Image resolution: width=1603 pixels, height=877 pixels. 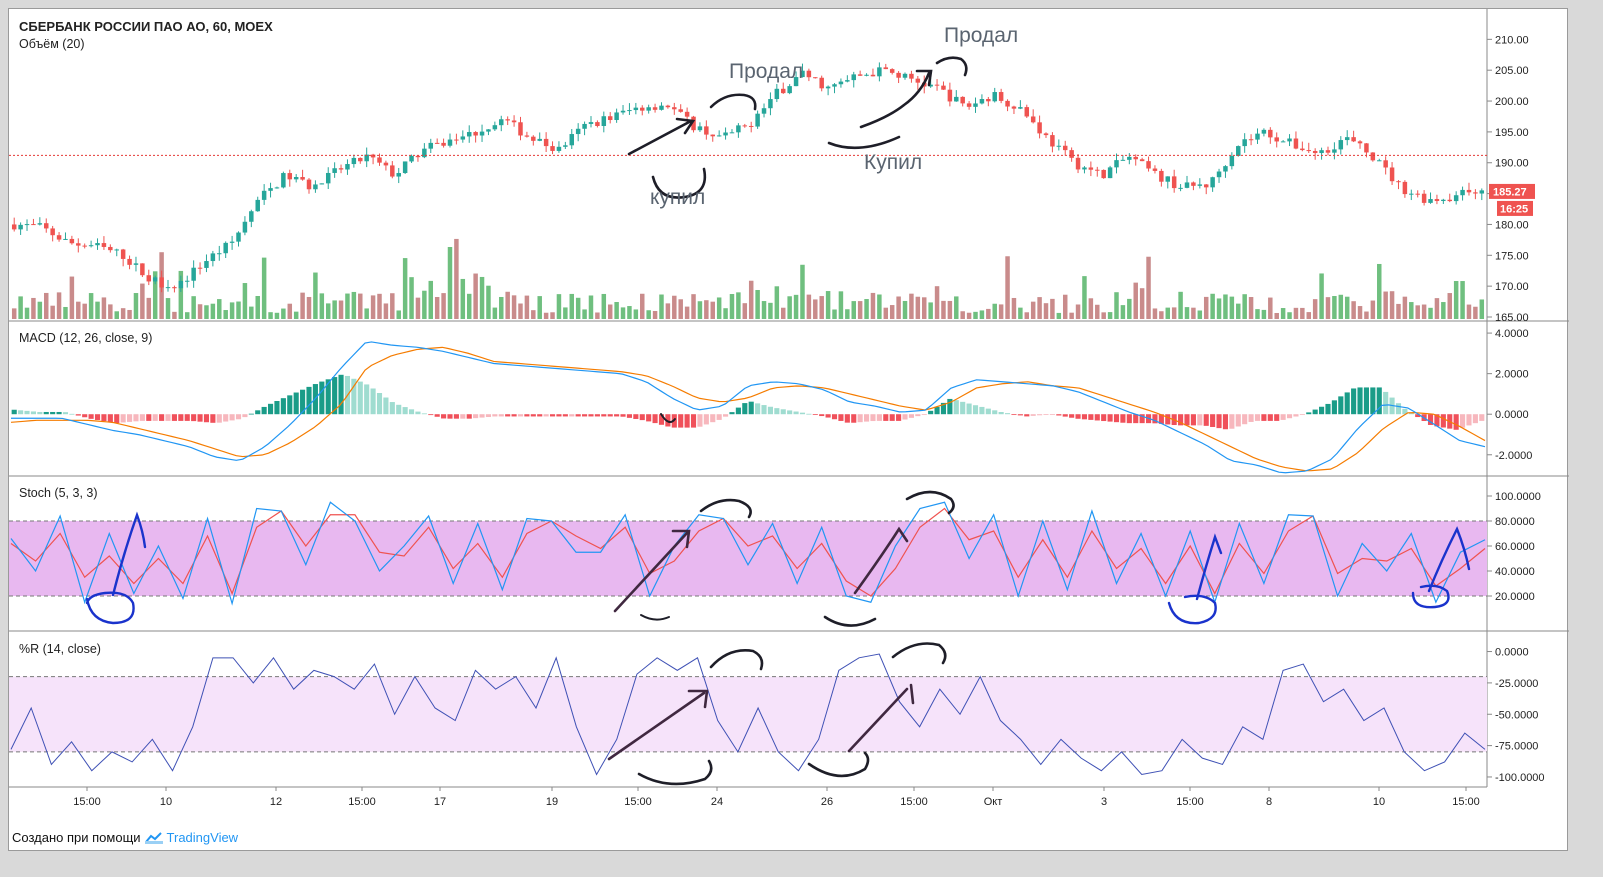 What do you see at coordinates (748, 407) in the screenshot?
I see `macd-plot` at bounding box center [748, 407].